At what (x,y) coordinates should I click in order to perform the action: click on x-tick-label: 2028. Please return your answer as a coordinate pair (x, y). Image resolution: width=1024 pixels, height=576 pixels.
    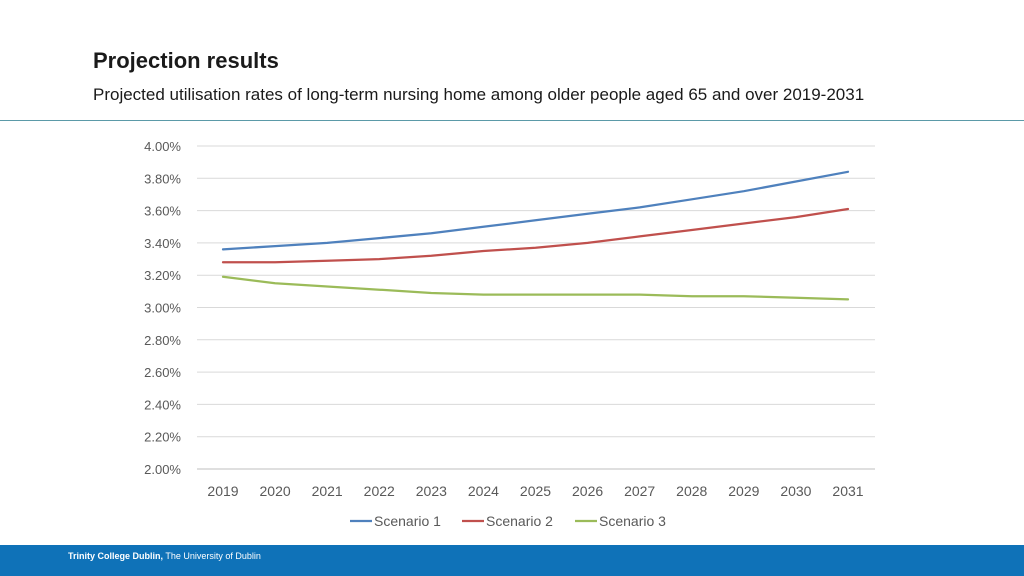
    Looking at the image, I should click on (691, 491).